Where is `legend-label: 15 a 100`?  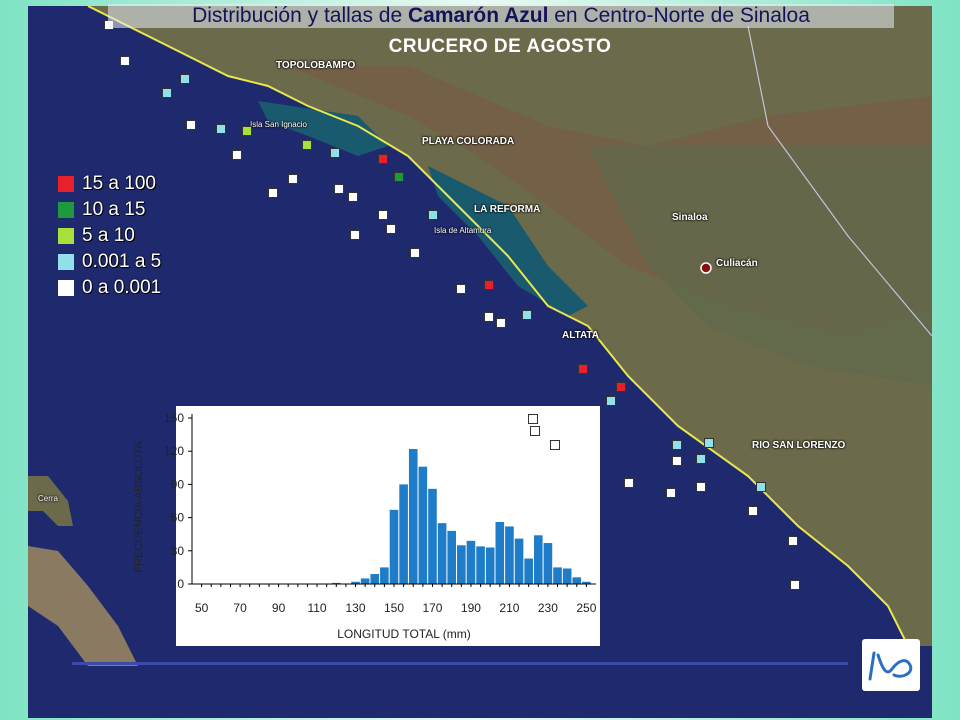
legend-label: 15 a 100 is located at coordinates (119, 183).